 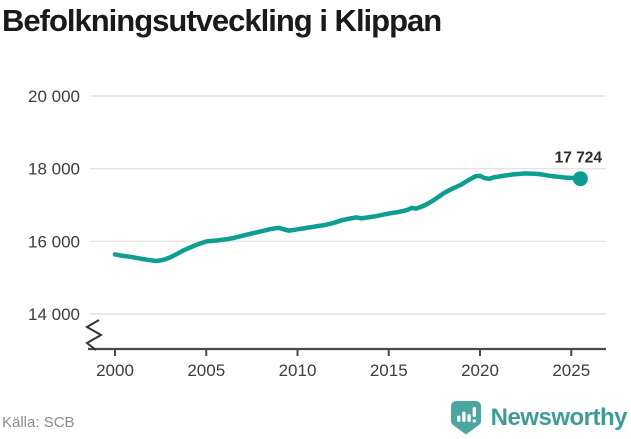 I want to click on end-value-label: 17 724, so click(x=579, y=158).